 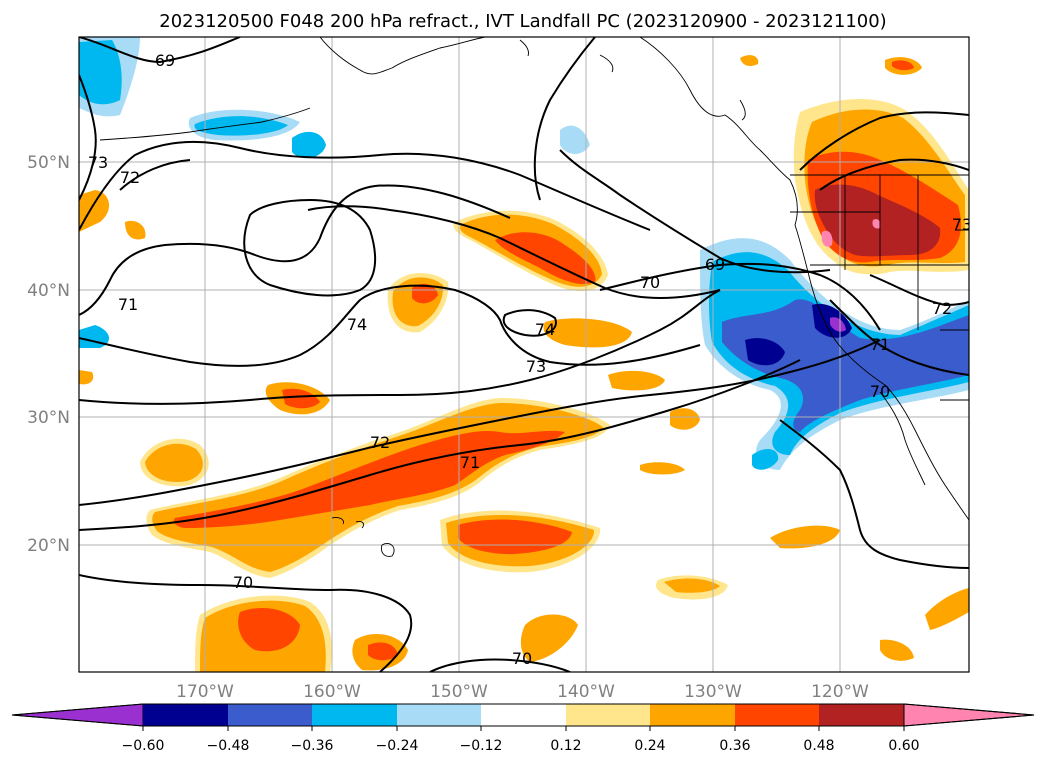 What do you see at coordinates (902, 438) in the screenshot?
I see `coast-baja` at bounding box center [902, 438].